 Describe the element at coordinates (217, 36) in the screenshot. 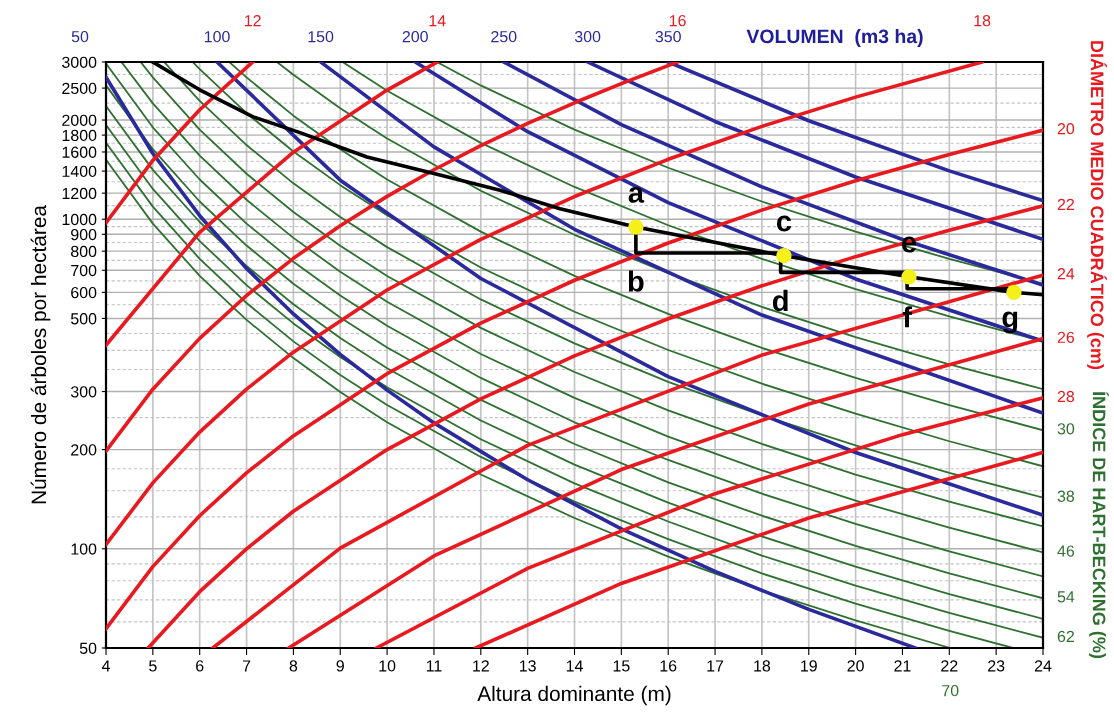

I see `annotation: 100` at that location.